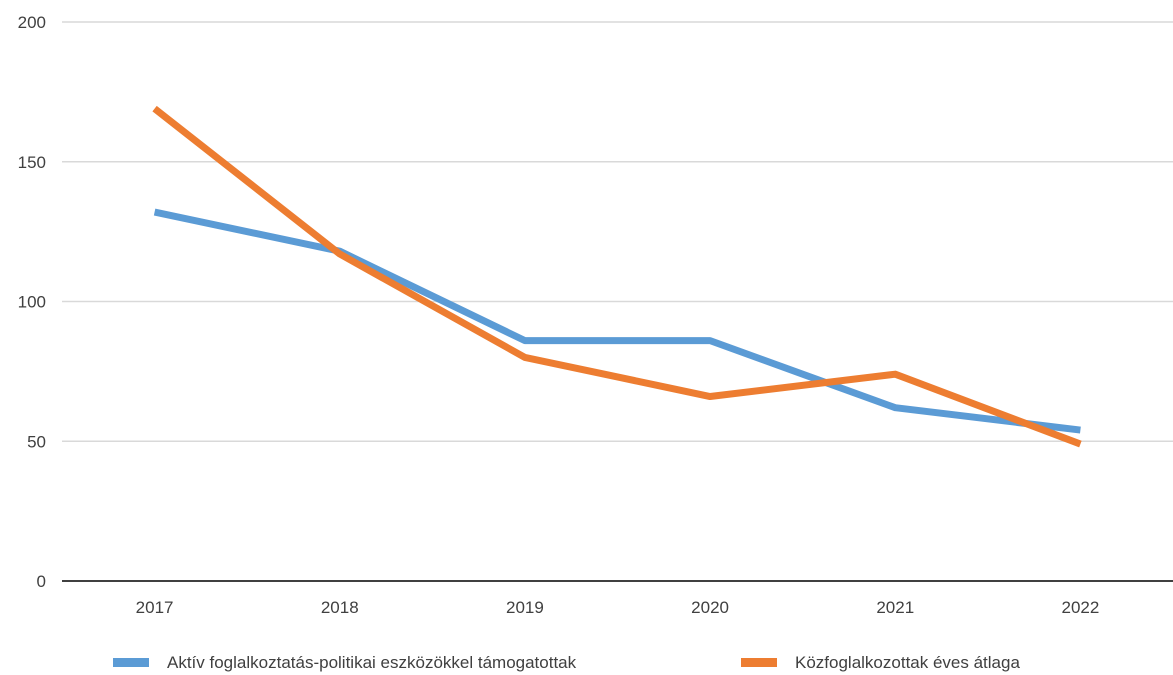 This screenshot has height=675, width=1173. What do you see at coordinates (32, 22) in the screenshot?
I see `y-tick-label: 200` at bounding box center [32, 22].